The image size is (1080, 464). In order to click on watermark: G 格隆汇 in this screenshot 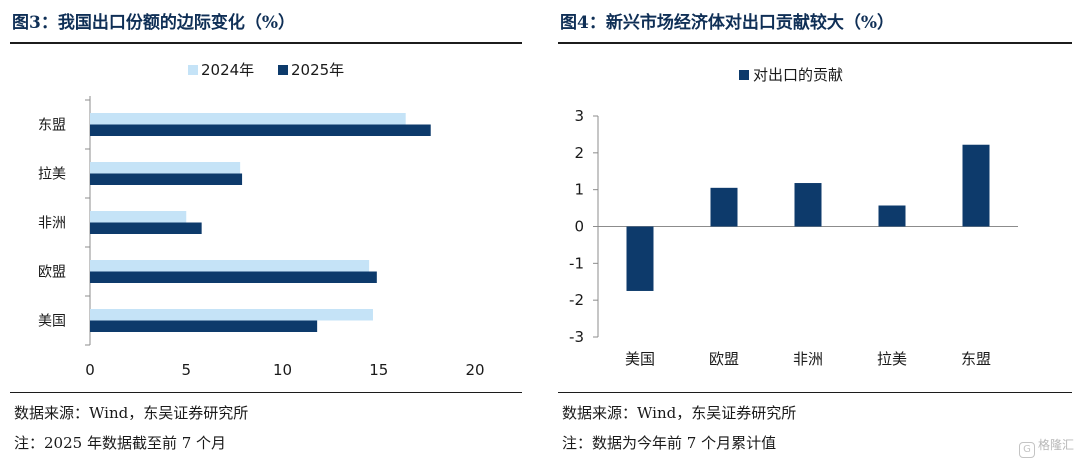, I will do `click(1046, 447)`.